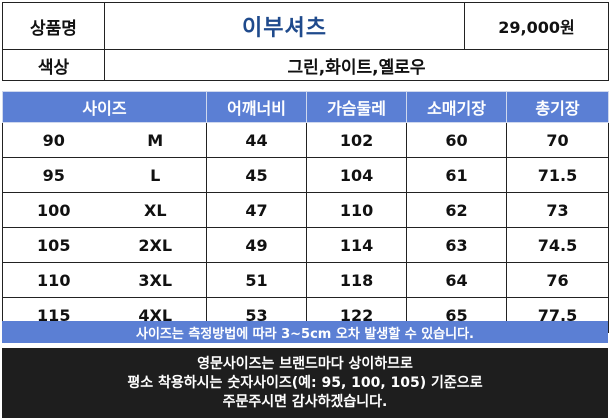  Describe the element at coordinates (558, 245) in the screenshot. I see `length-value: 74.5` at that location.